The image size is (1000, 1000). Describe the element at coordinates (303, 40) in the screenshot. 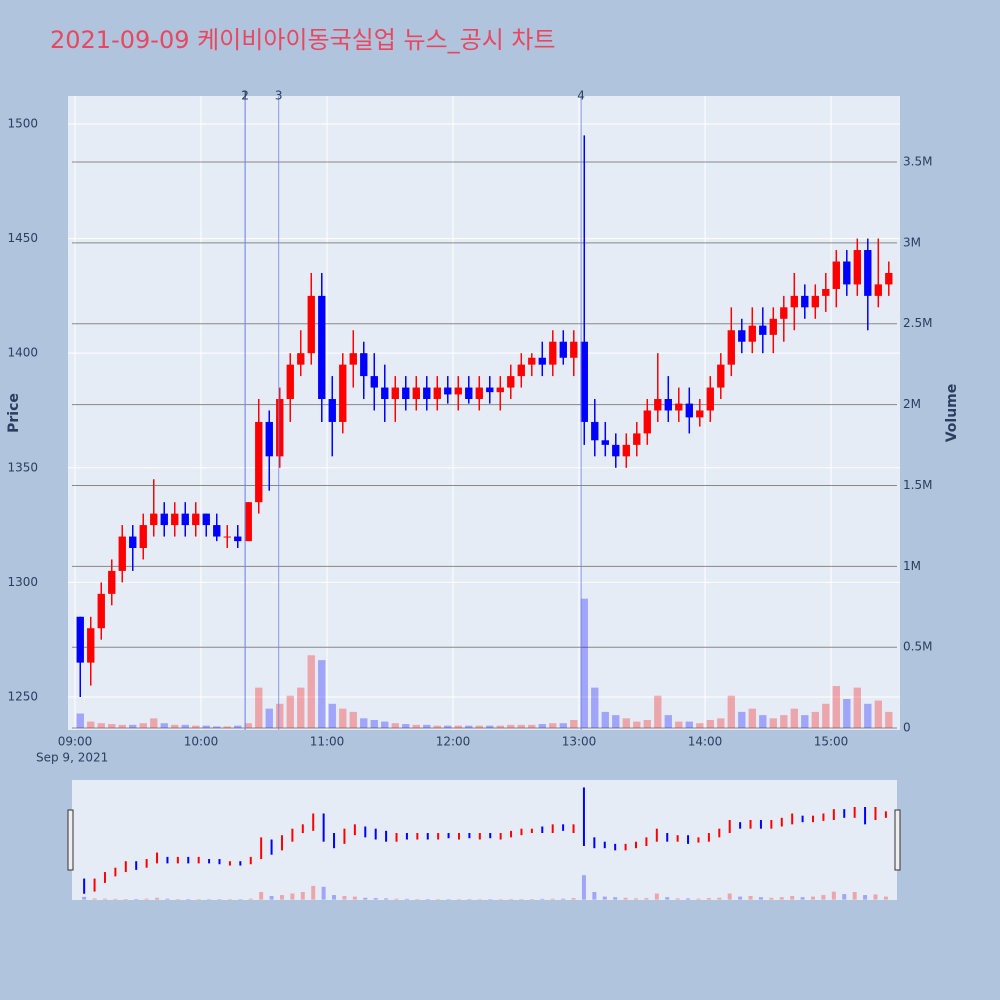

I see `chart-title: 2021-09-09 케이비아이동국실업 뉴스_공시 차트` at that location.